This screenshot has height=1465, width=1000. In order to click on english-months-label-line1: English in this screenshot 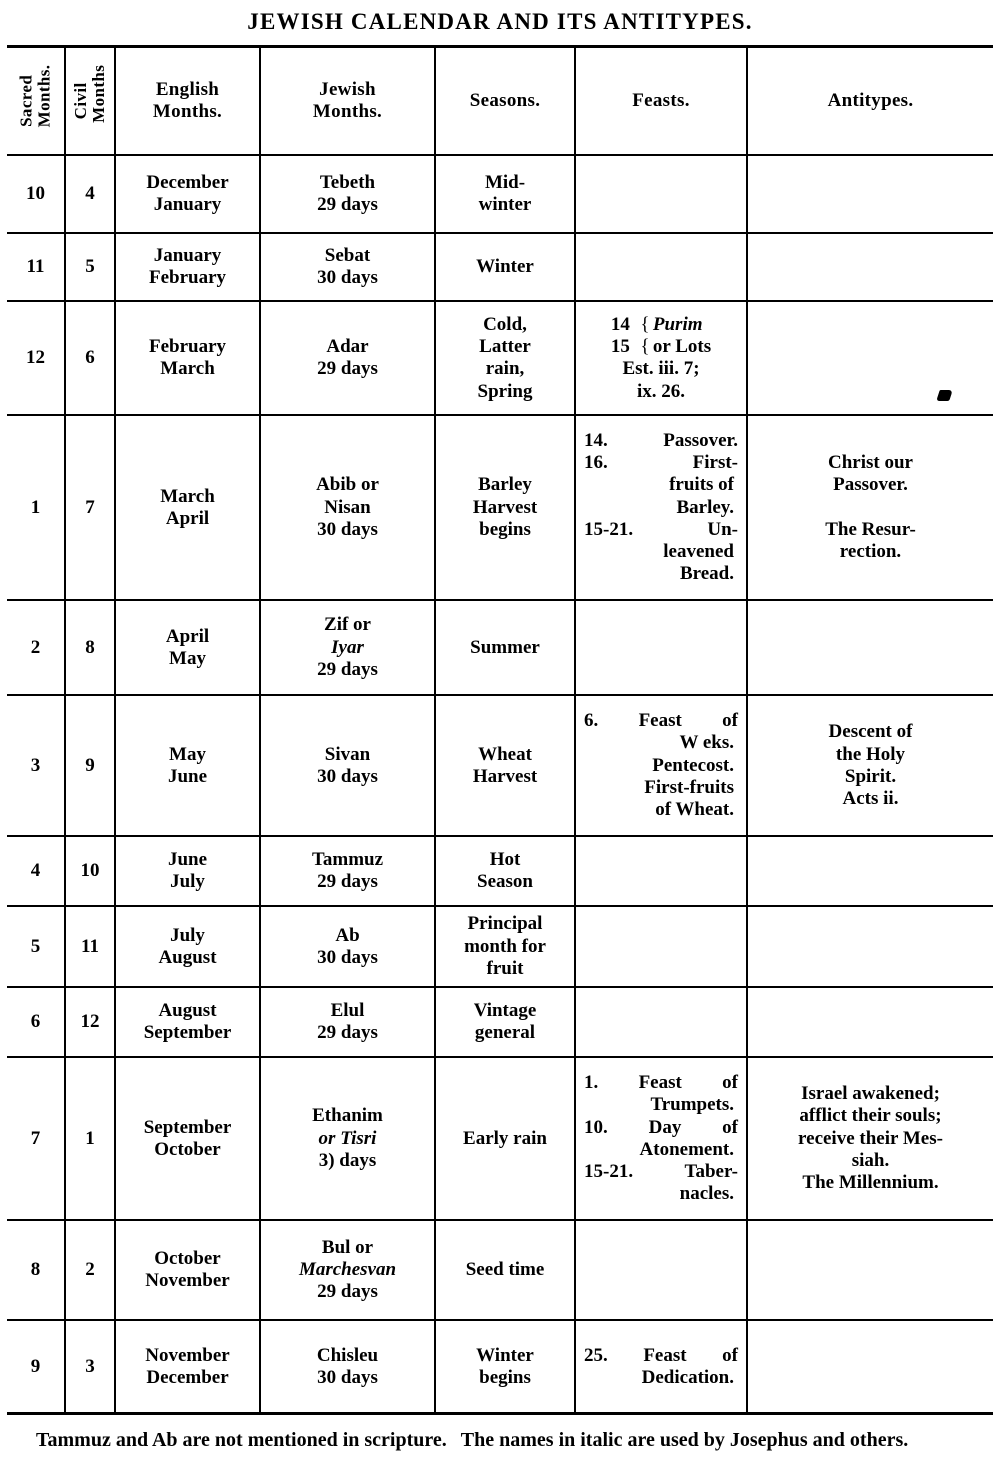, I will do `click(187, 90)`.